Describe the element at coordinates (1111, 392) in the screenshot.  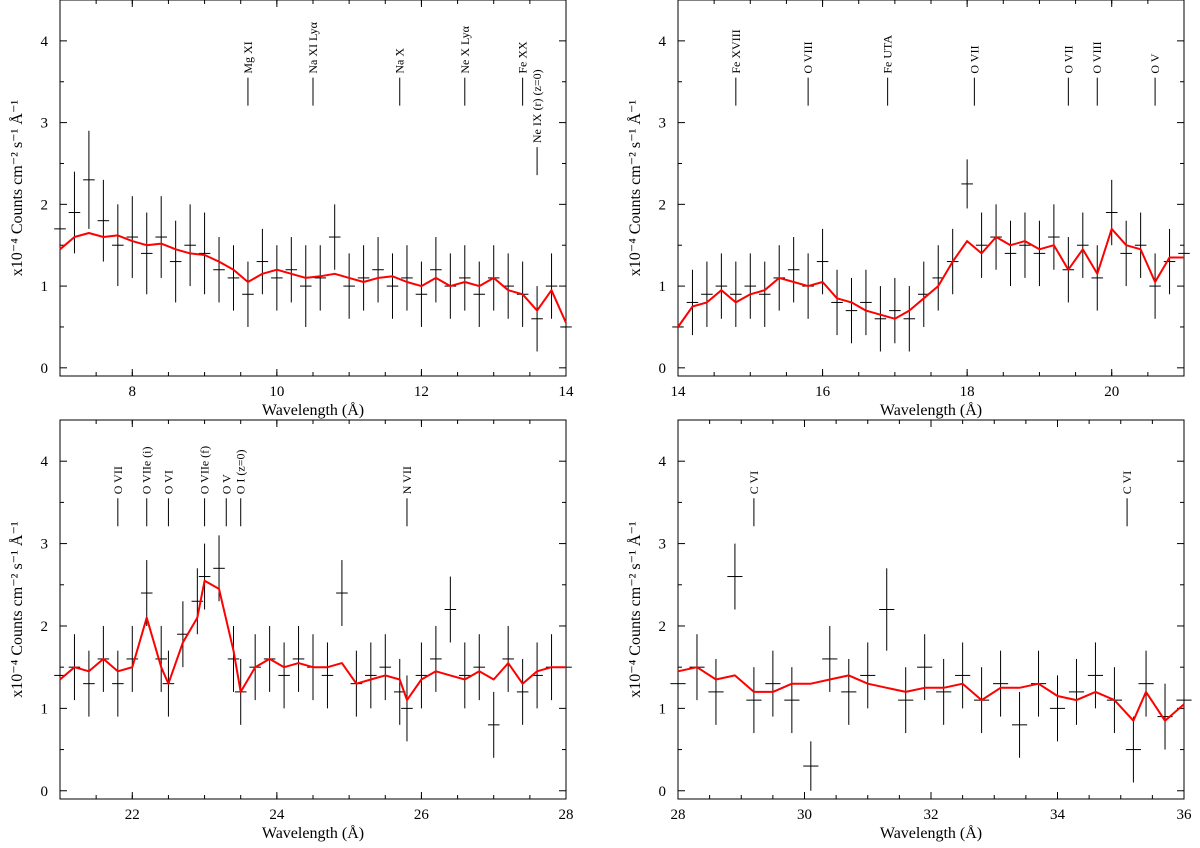
I see `x-tick-label: 20` at that location.